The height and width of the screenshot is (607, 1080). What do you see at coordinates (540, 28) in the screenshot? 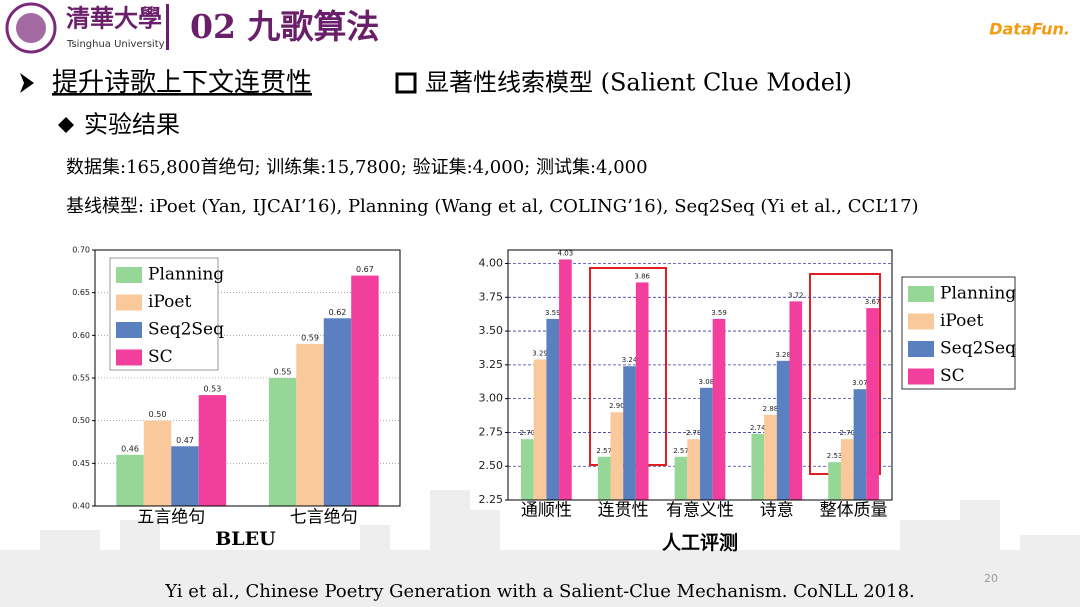
I see `header` at bounding box center [540, 28].